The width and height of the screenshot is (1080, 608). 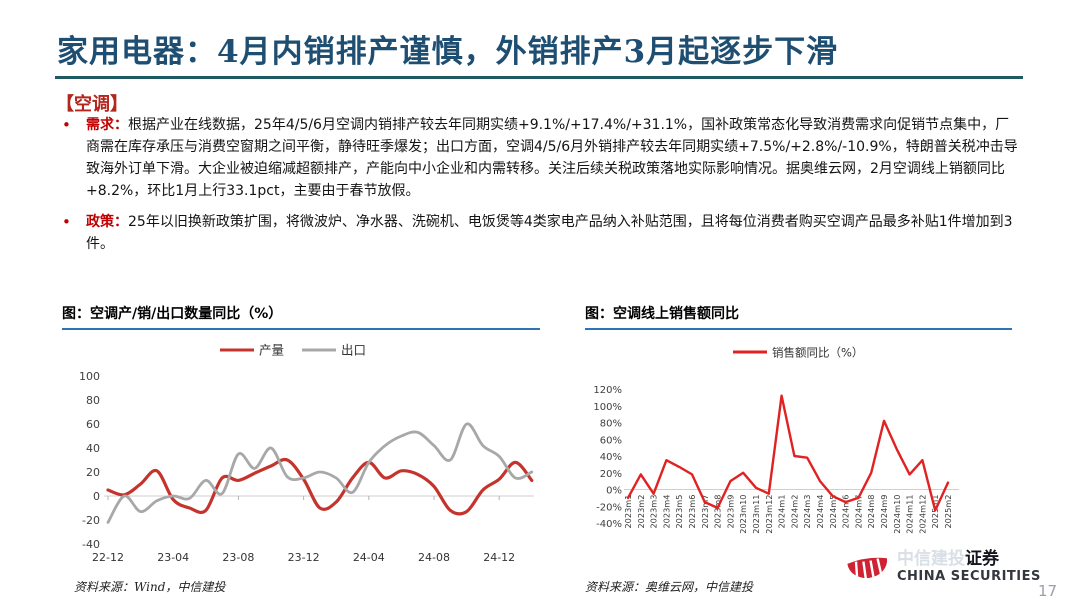 What do you see at coordinates (669, 587) in the screenshot?
I see `source-note-right: 资料来源：奥维云网，中信建投` at bounding box center [669, 587].